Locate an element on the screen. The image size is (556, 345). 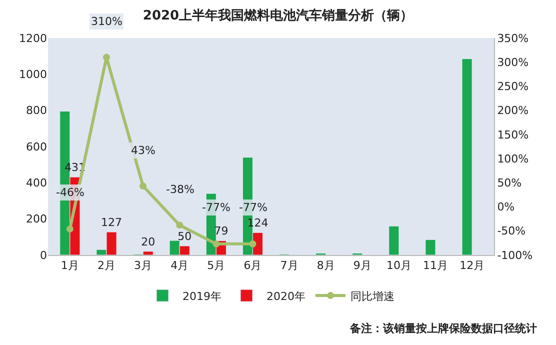
y2-tick-label: 300% is located at coordinates (513, 62).